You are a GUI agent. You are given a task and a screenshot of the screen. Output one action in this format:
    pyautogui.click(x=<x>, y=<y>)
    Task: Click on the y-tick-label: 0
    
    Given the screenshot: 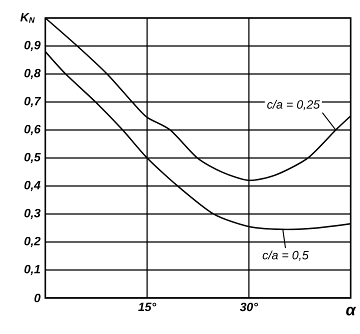 What is the action you would take?
    pyautogui.click(x=37, y=298)
    